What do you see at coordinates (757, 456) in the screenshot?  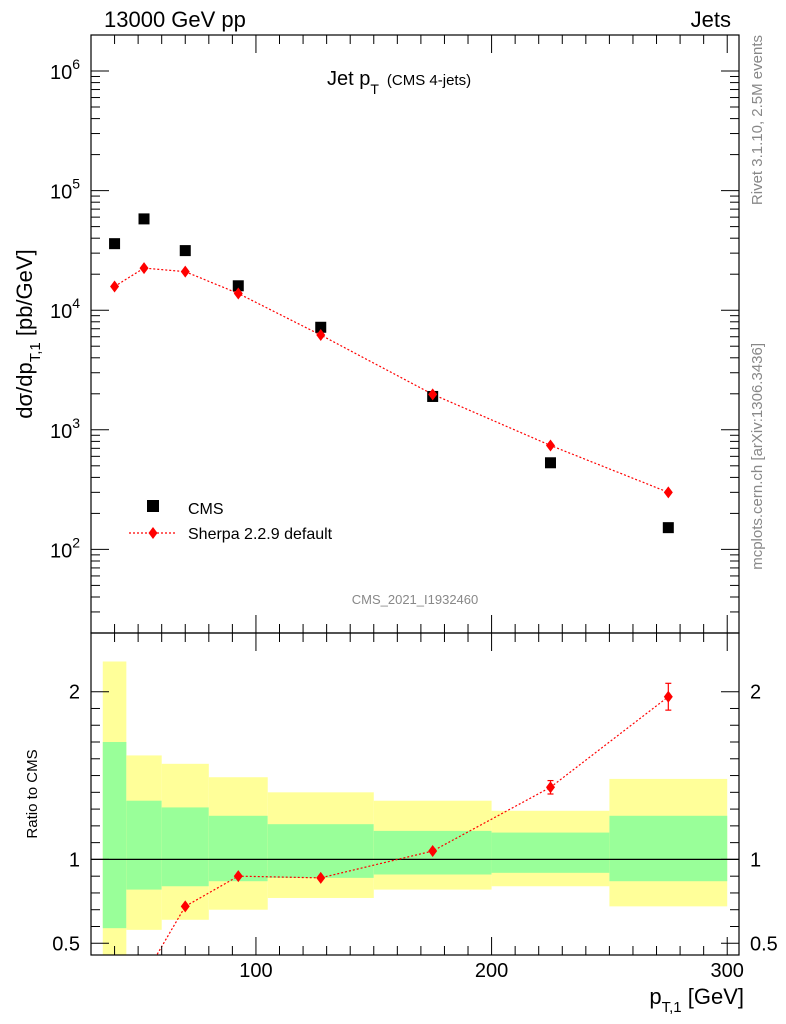 I see `source-label: mcplots.cern.ch [arXiv:1306.3436]` at bounding box center [757, 456].